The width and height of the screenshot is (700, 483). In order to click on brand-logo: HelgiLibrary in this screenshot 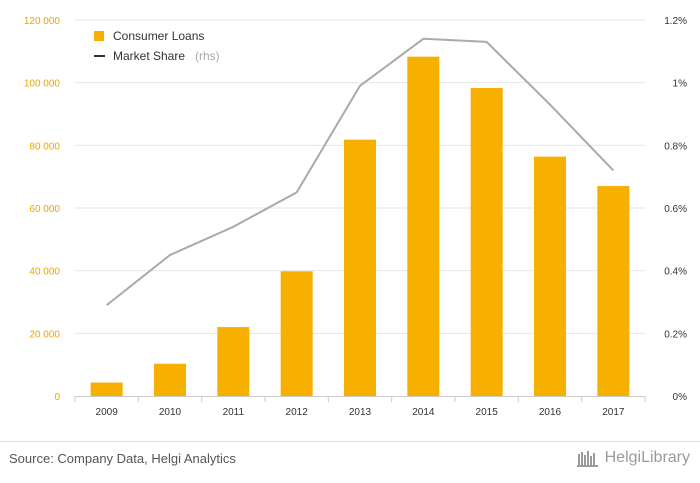, I will do `click(633, 458)`.